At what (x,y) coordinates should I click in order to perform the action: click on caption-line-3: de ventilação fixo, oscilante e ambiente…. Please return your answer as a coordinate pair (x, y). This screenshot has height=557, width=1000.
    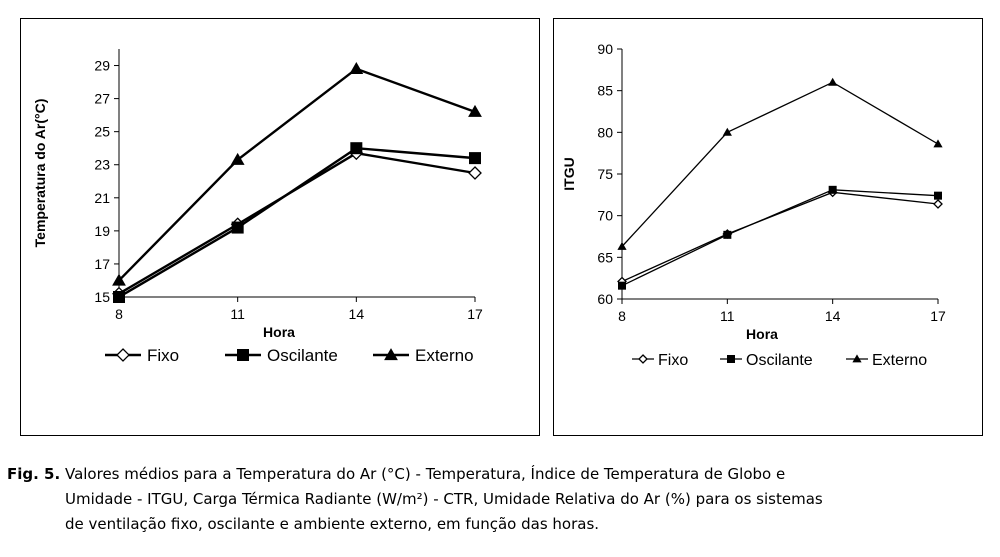
    Looking at the image, I should click on (332, 524).